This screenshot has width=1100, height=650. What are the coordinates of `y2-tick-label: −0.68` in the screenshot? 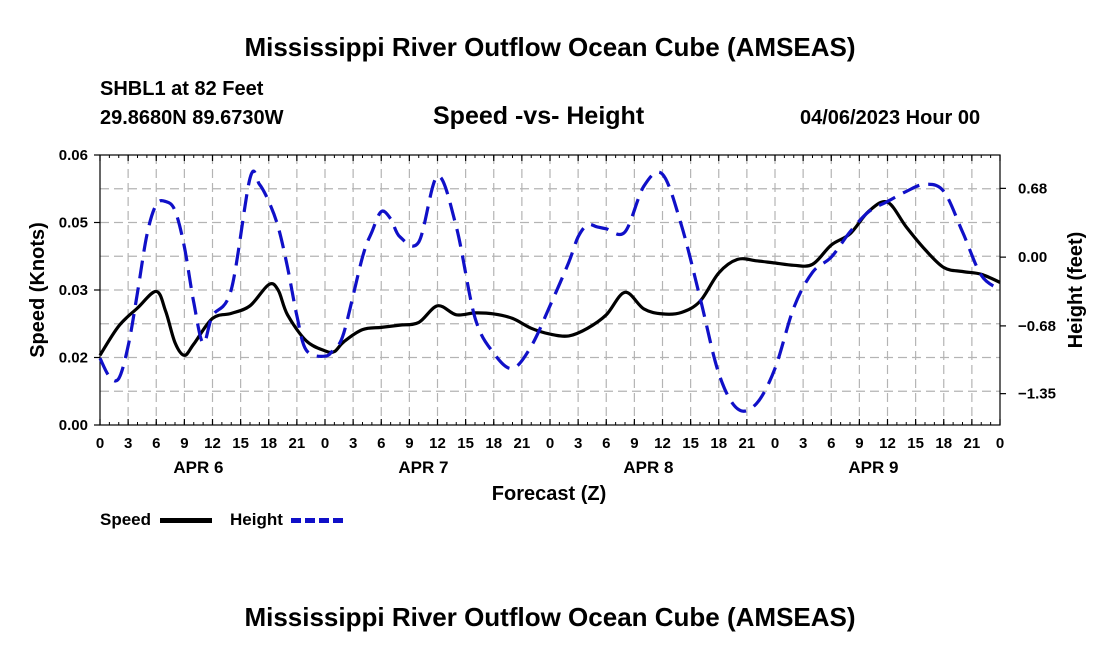 It's located at (1037, 326).